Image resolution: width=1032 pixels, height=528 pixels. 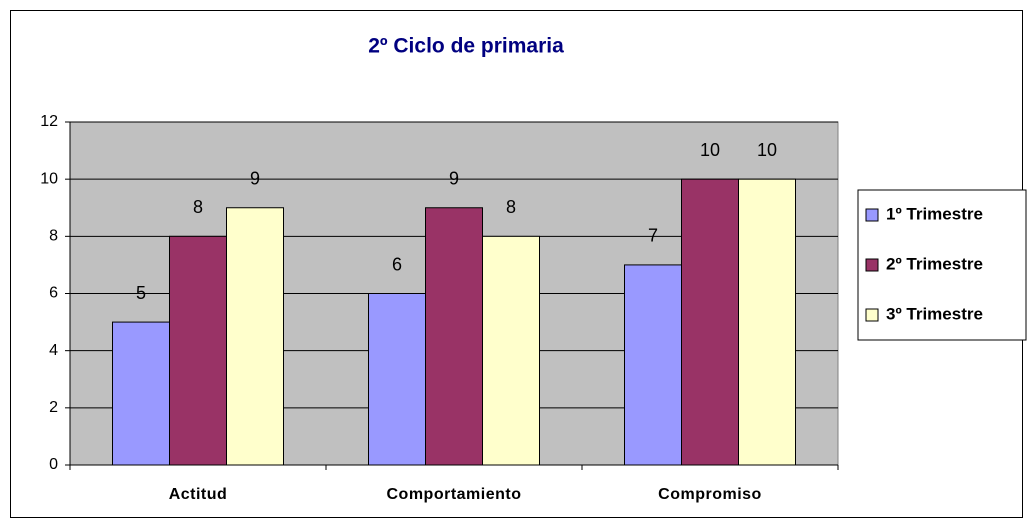 What do you see at coordinates (141, 293) in the screenshot?
I see `data-label: 5` at bounding box center [141, 293].